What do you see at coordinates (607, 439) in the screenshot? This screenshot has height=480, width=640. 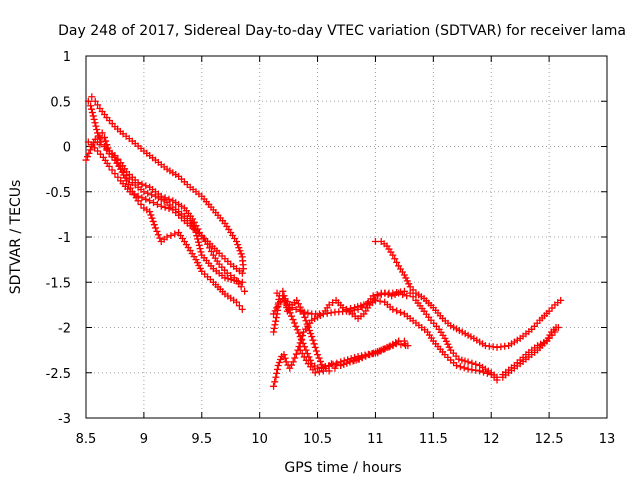 I see `x-tick-label: 13` at bounding box center [607, 439].